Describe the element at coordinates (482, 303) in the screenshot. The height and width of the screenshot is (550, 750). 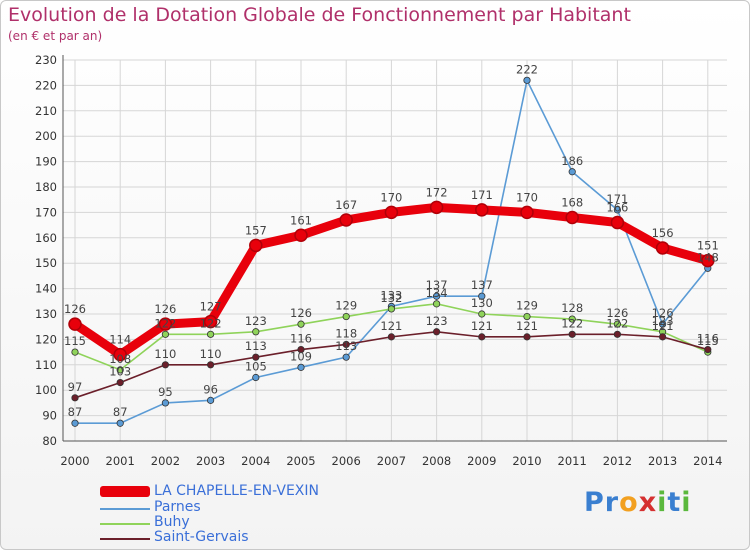
I see `data-label-buhy: 130` at that location.